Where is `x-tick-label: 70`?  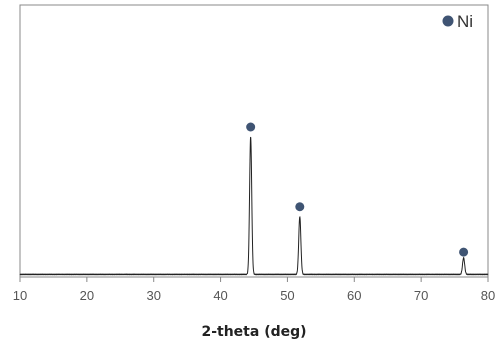
x-tick-label: 70 is located at coordinates (421, 295).